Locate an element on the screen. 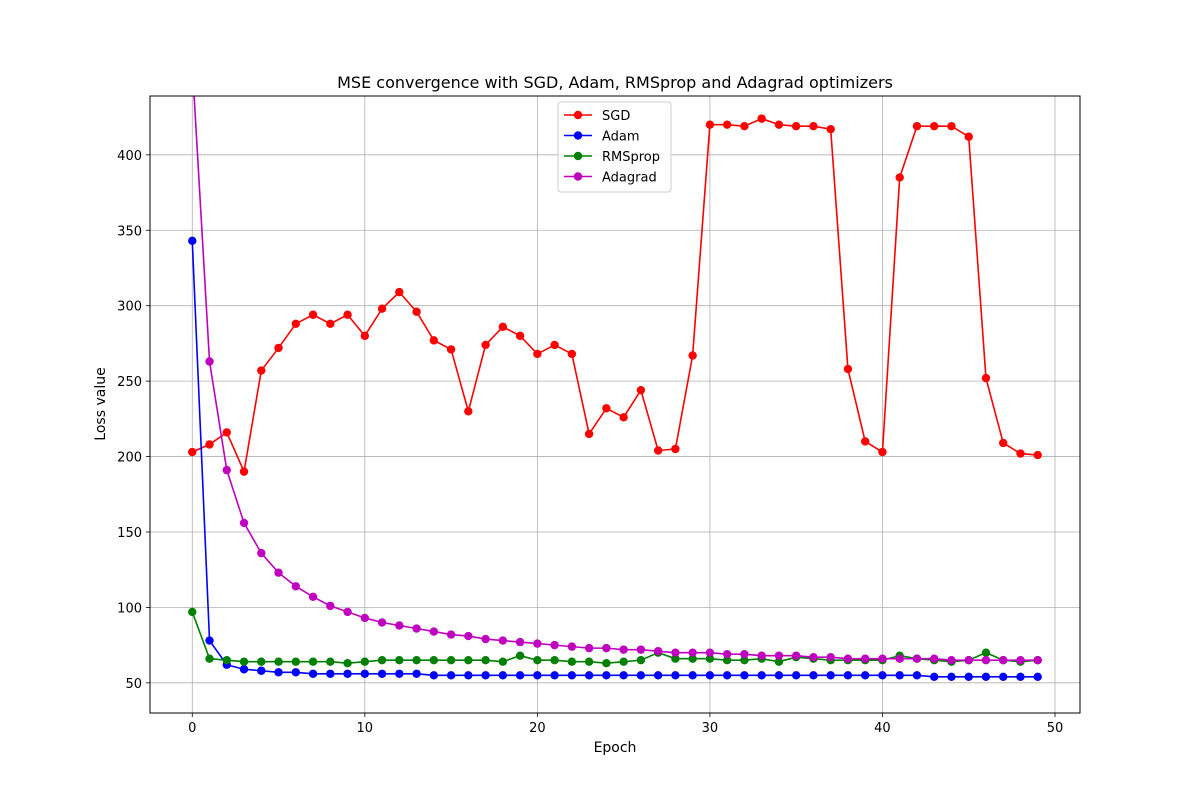 Image resolution: width=1200 pixels, height=800 pixels. legend-label-adagrad: Adagrad is located at coordinates (629, 178).